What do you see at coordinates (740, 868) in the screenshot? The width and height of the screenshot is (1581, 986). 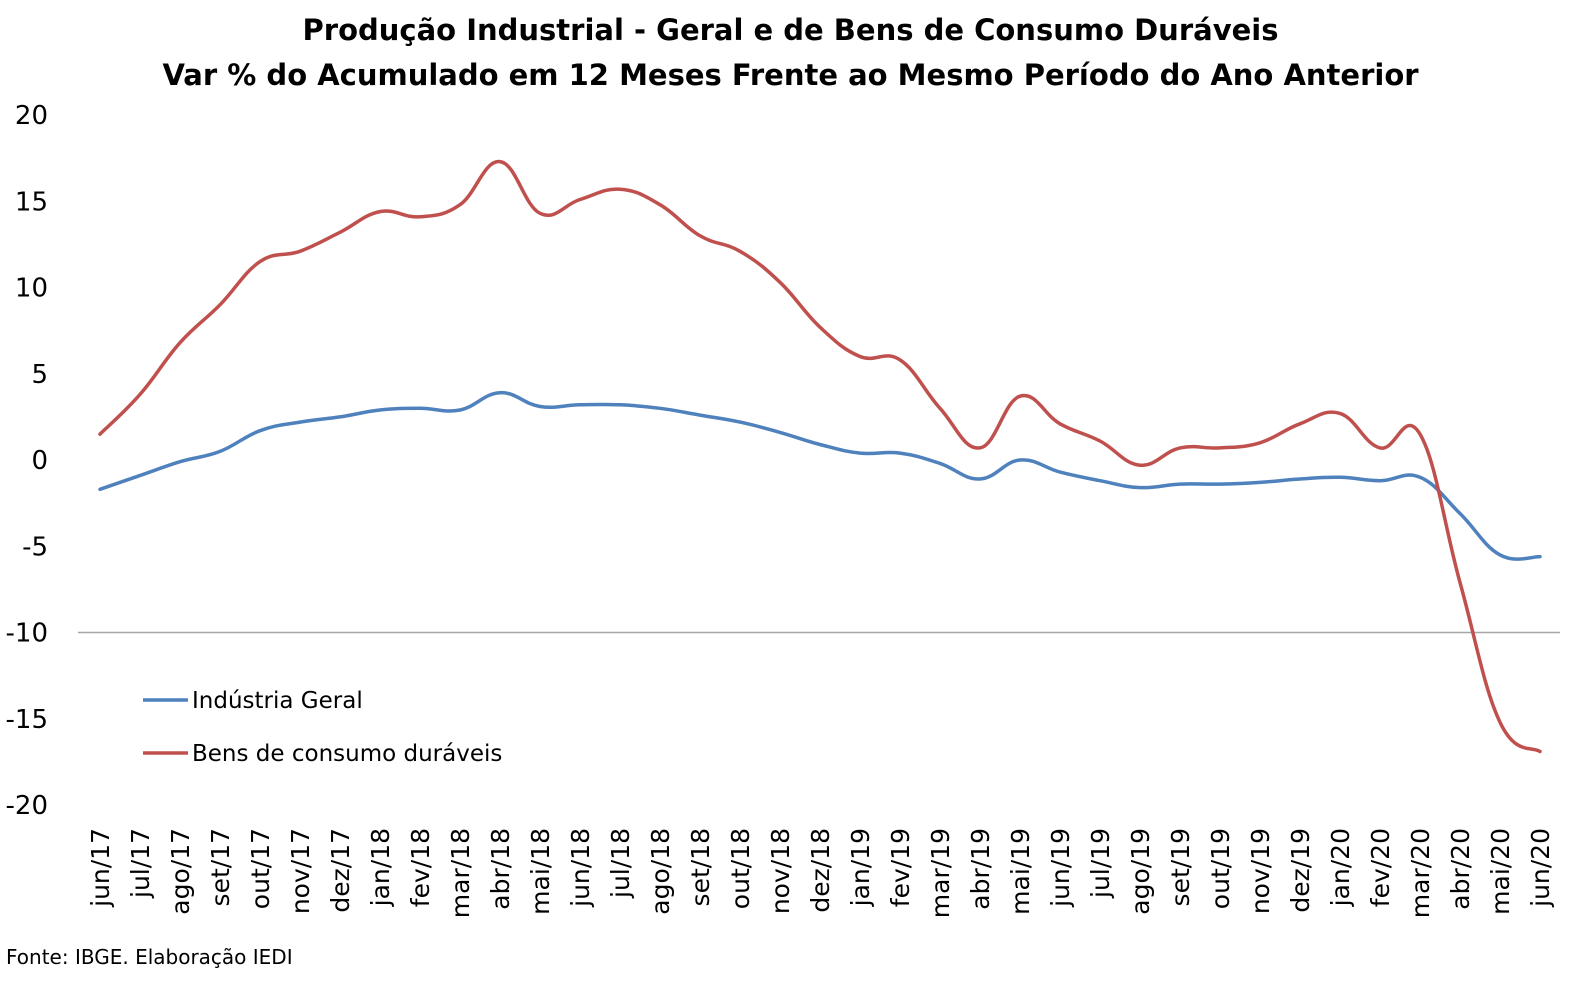 I see `x-tick-label: out/18` at bounding box center [740, 868].